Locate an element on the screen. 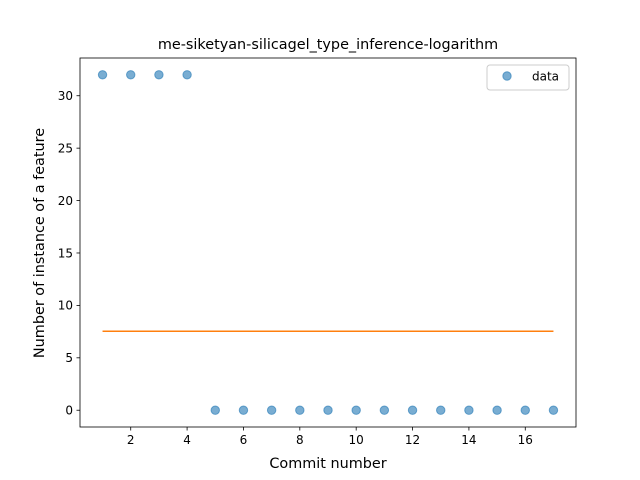  y-tick-label: 0 is located at coordinates (69, 411).